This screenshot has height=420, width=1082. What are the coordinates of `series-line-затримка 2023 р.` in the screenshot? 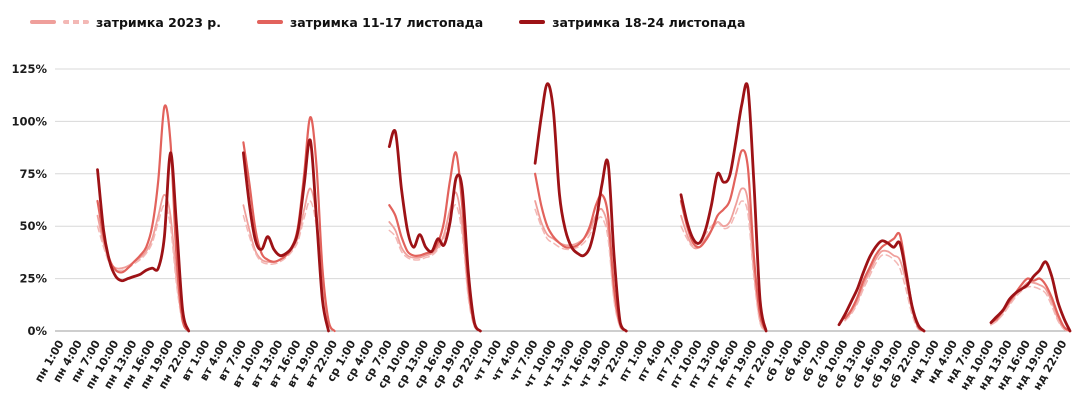 It's located at (723, 259).